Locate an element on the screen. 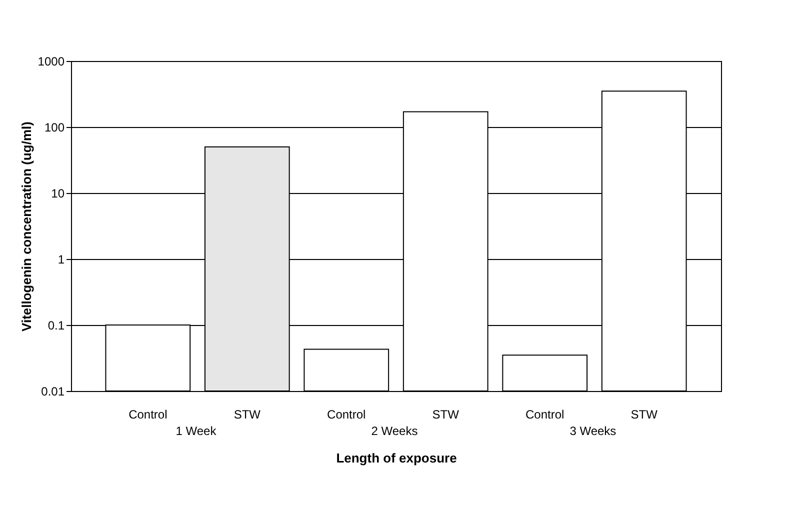  y-tick-label: 0.1 is located at coordinates (56, 325).